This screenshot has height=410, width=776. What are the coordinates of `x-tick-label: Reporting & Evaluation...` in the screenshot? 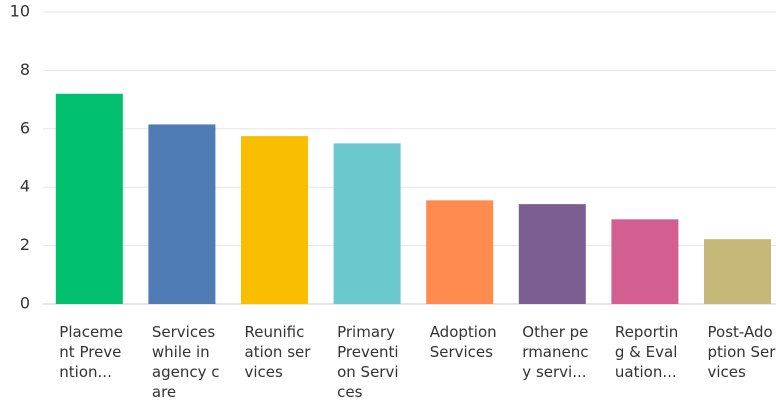 It's located at (646, 352).